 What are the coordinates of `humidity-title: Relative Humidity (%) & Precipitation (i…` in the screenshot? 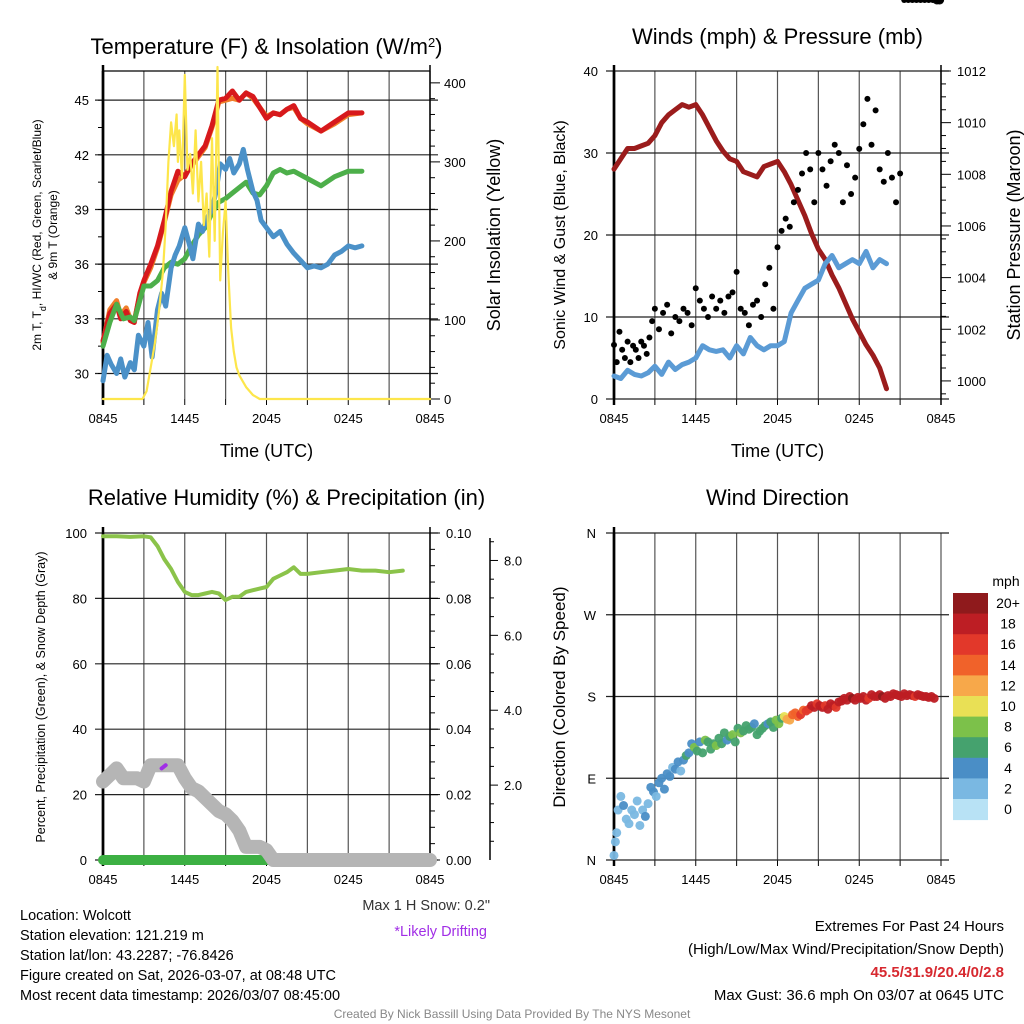 It's located at (286, 497).